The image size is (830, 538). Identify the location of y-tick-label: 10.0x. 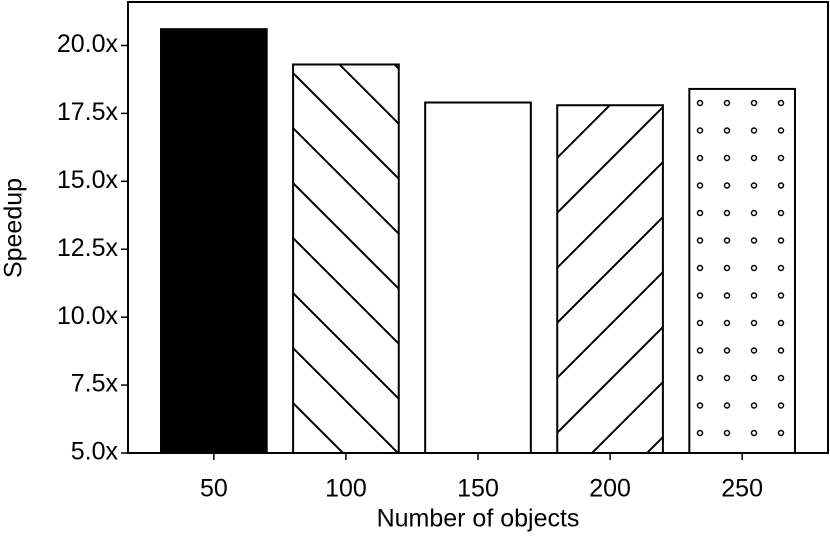
(88, 316).